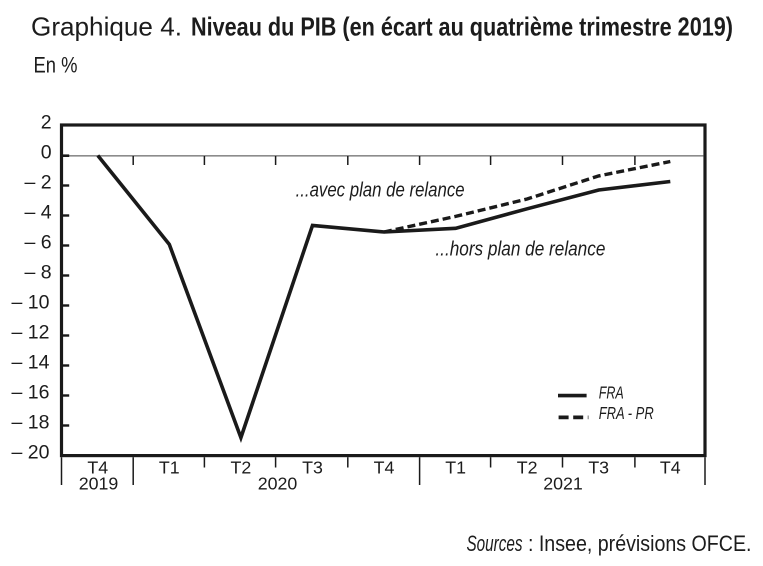 Image resolution: width=763 pixels, height=566 pixels. Describe the element at coordinates (37, 273) in the screenshot. I see `svg-text: – 8` at that location.